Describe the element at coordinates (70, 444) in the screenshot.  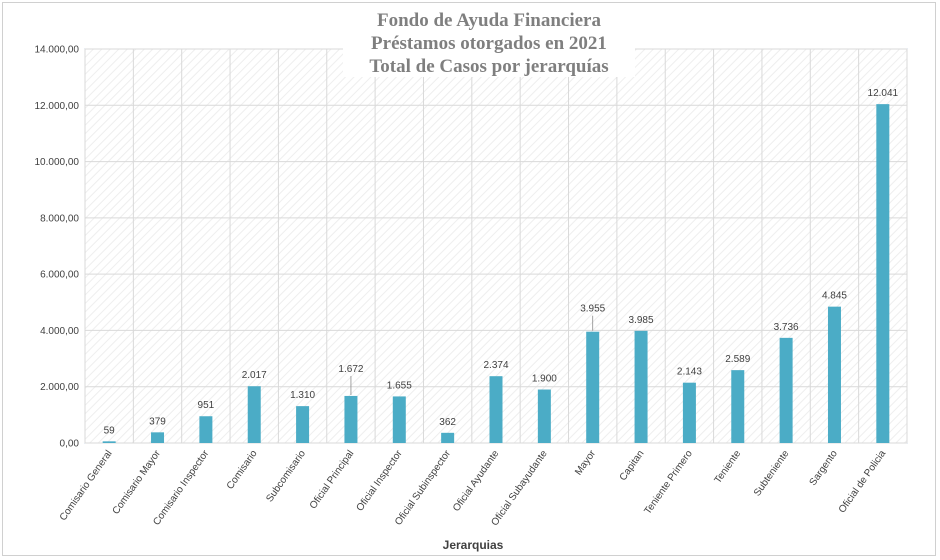
I see `y-tick-label: 0,00` at that location.